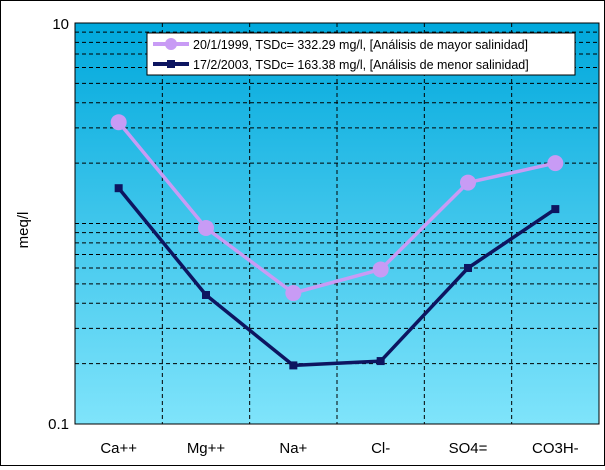  Describe the element at coordinates (293, 448) in the screenshot. I see `x-tick-label: Na+` at that location.